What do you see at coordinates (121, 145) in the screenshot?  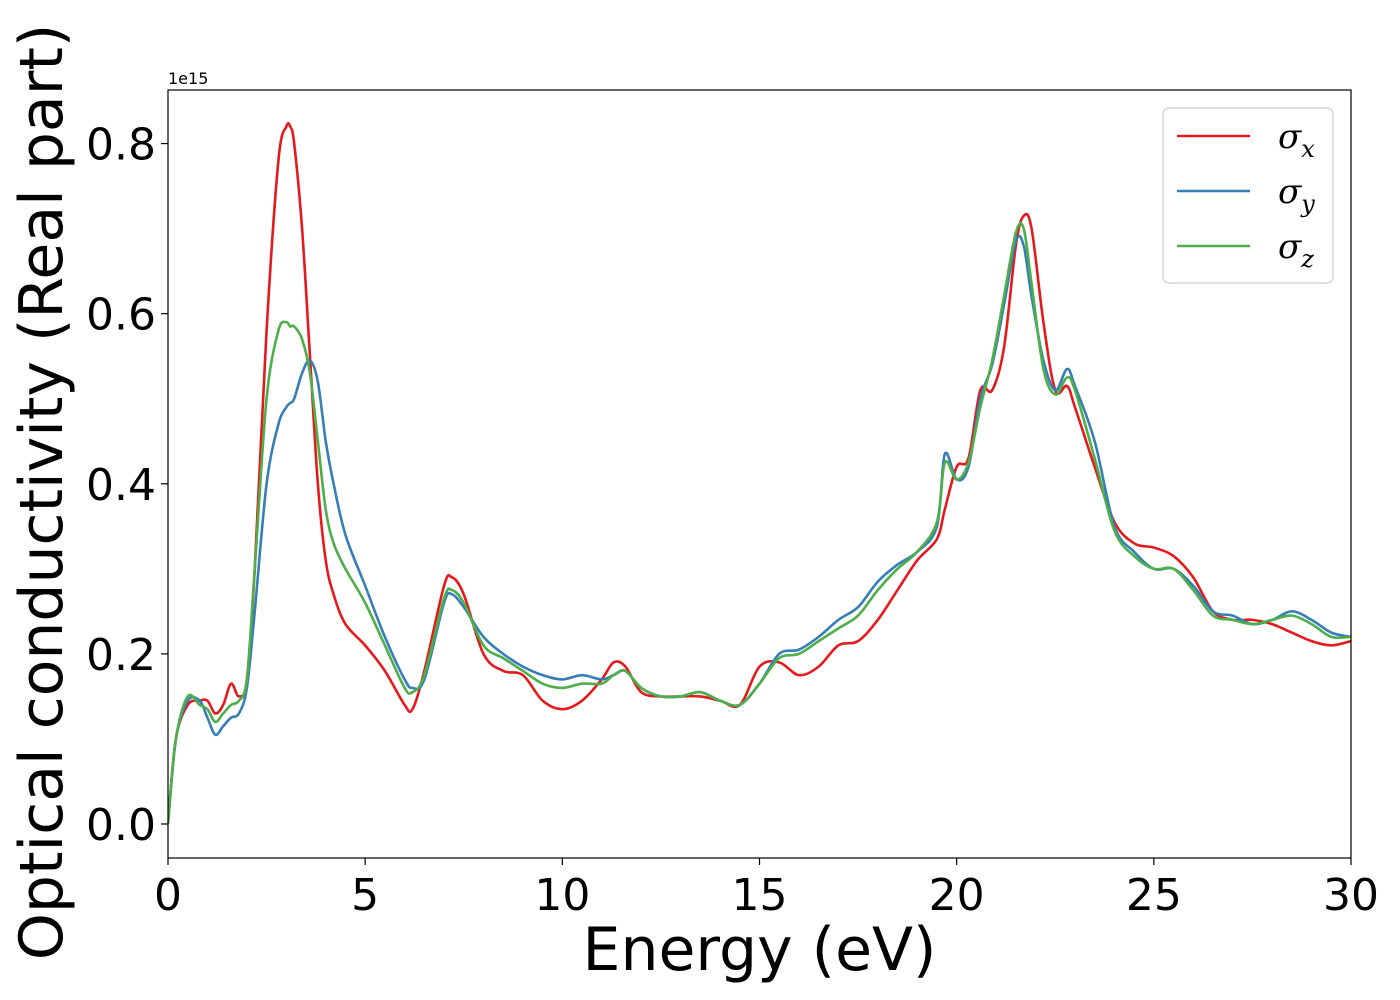 I see `y-tick-label: 0.8` at bounding box center [121, 145].